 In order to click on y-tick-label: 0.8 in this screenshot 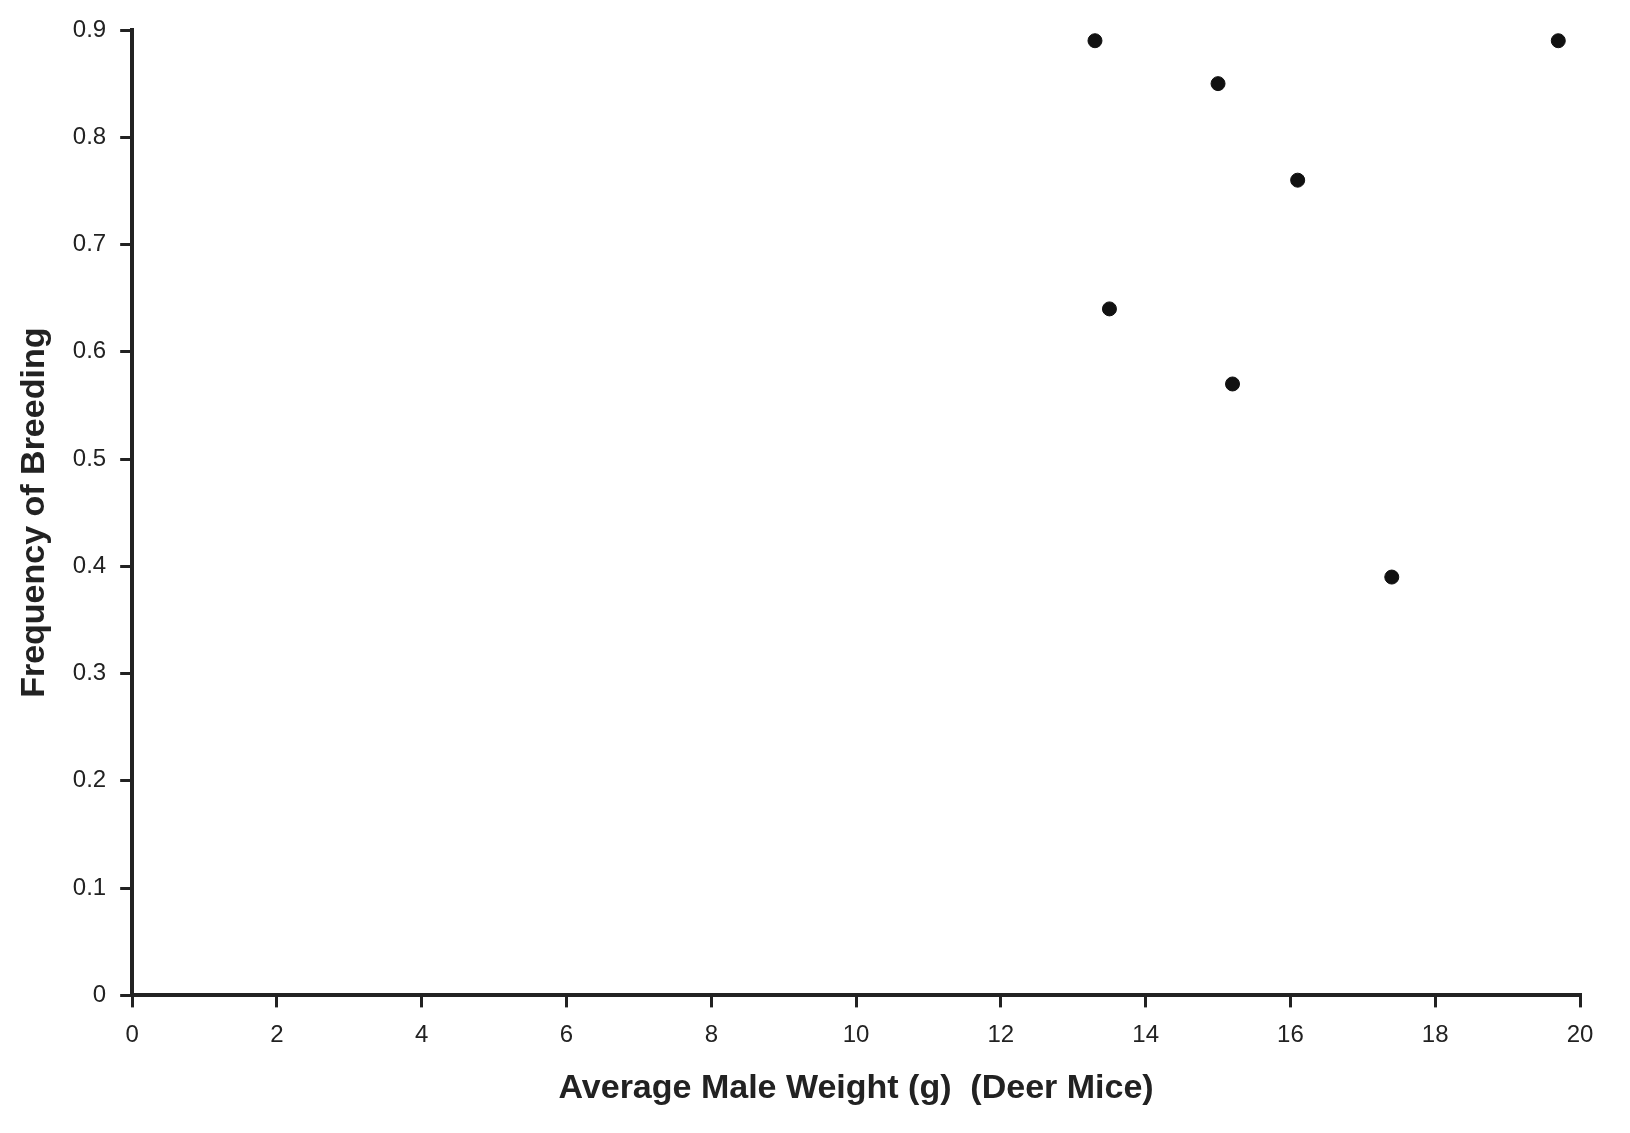, I will do `click(89, 135)`.